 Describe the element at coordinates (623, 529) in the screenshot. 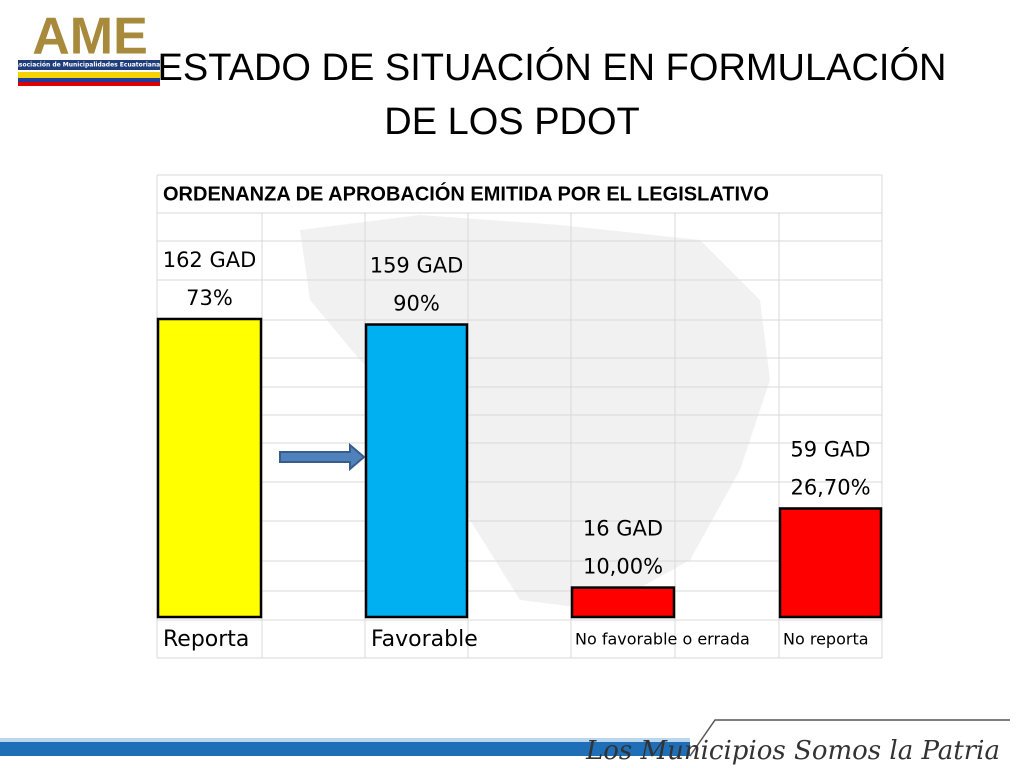

I see `value-label: 16 GAD` at that location.